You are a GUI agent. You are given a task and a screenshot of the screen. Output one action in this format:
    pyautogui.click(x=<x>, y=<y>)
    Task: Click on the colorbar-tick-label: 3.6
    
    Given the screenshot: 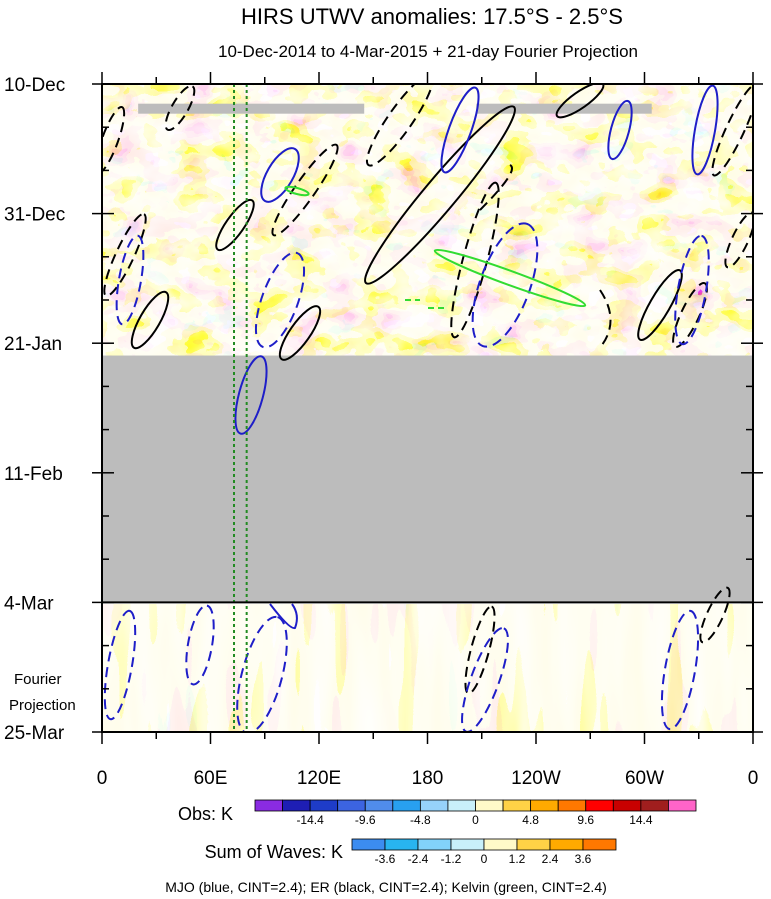 What is the action you would take?
    pyautogui.click(x=583, y=859)
    